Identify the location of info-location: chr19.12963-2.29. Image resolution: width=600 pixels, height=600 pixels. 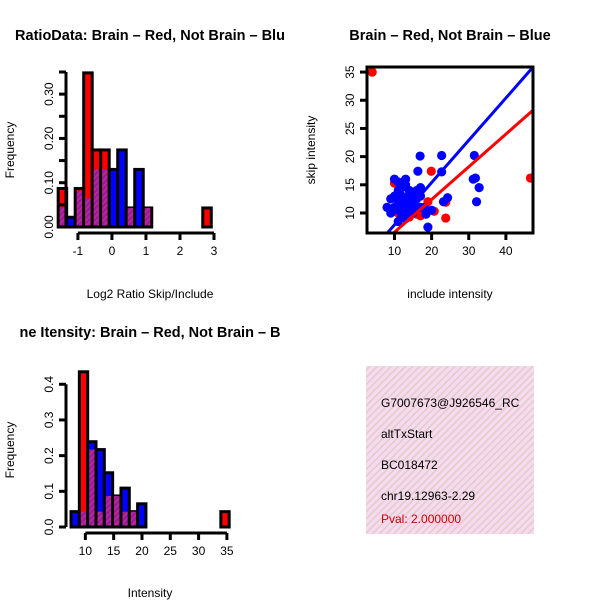
(428, 496).